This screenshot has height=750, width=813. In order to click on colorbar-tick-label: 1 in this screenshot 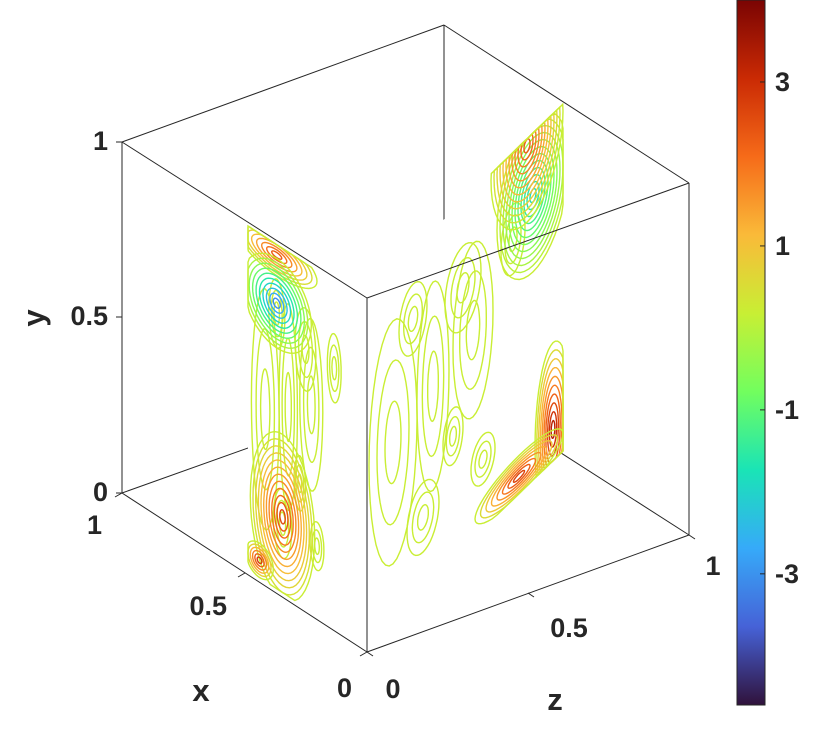, I will do `click(782, 246)`.